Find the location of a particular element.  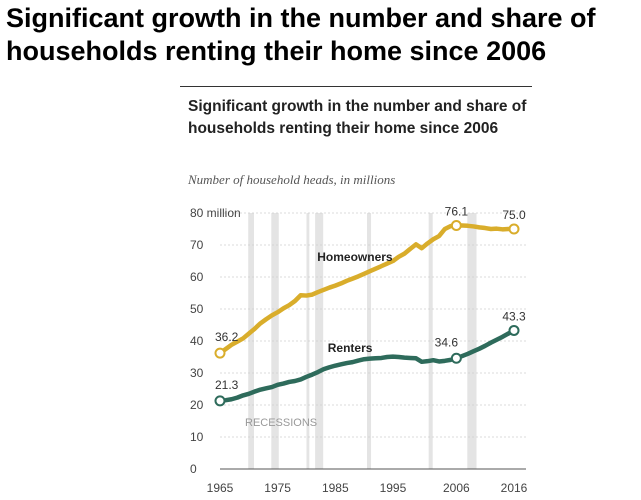

series-name-label: Homeowners is located at coordinates (355, 257).